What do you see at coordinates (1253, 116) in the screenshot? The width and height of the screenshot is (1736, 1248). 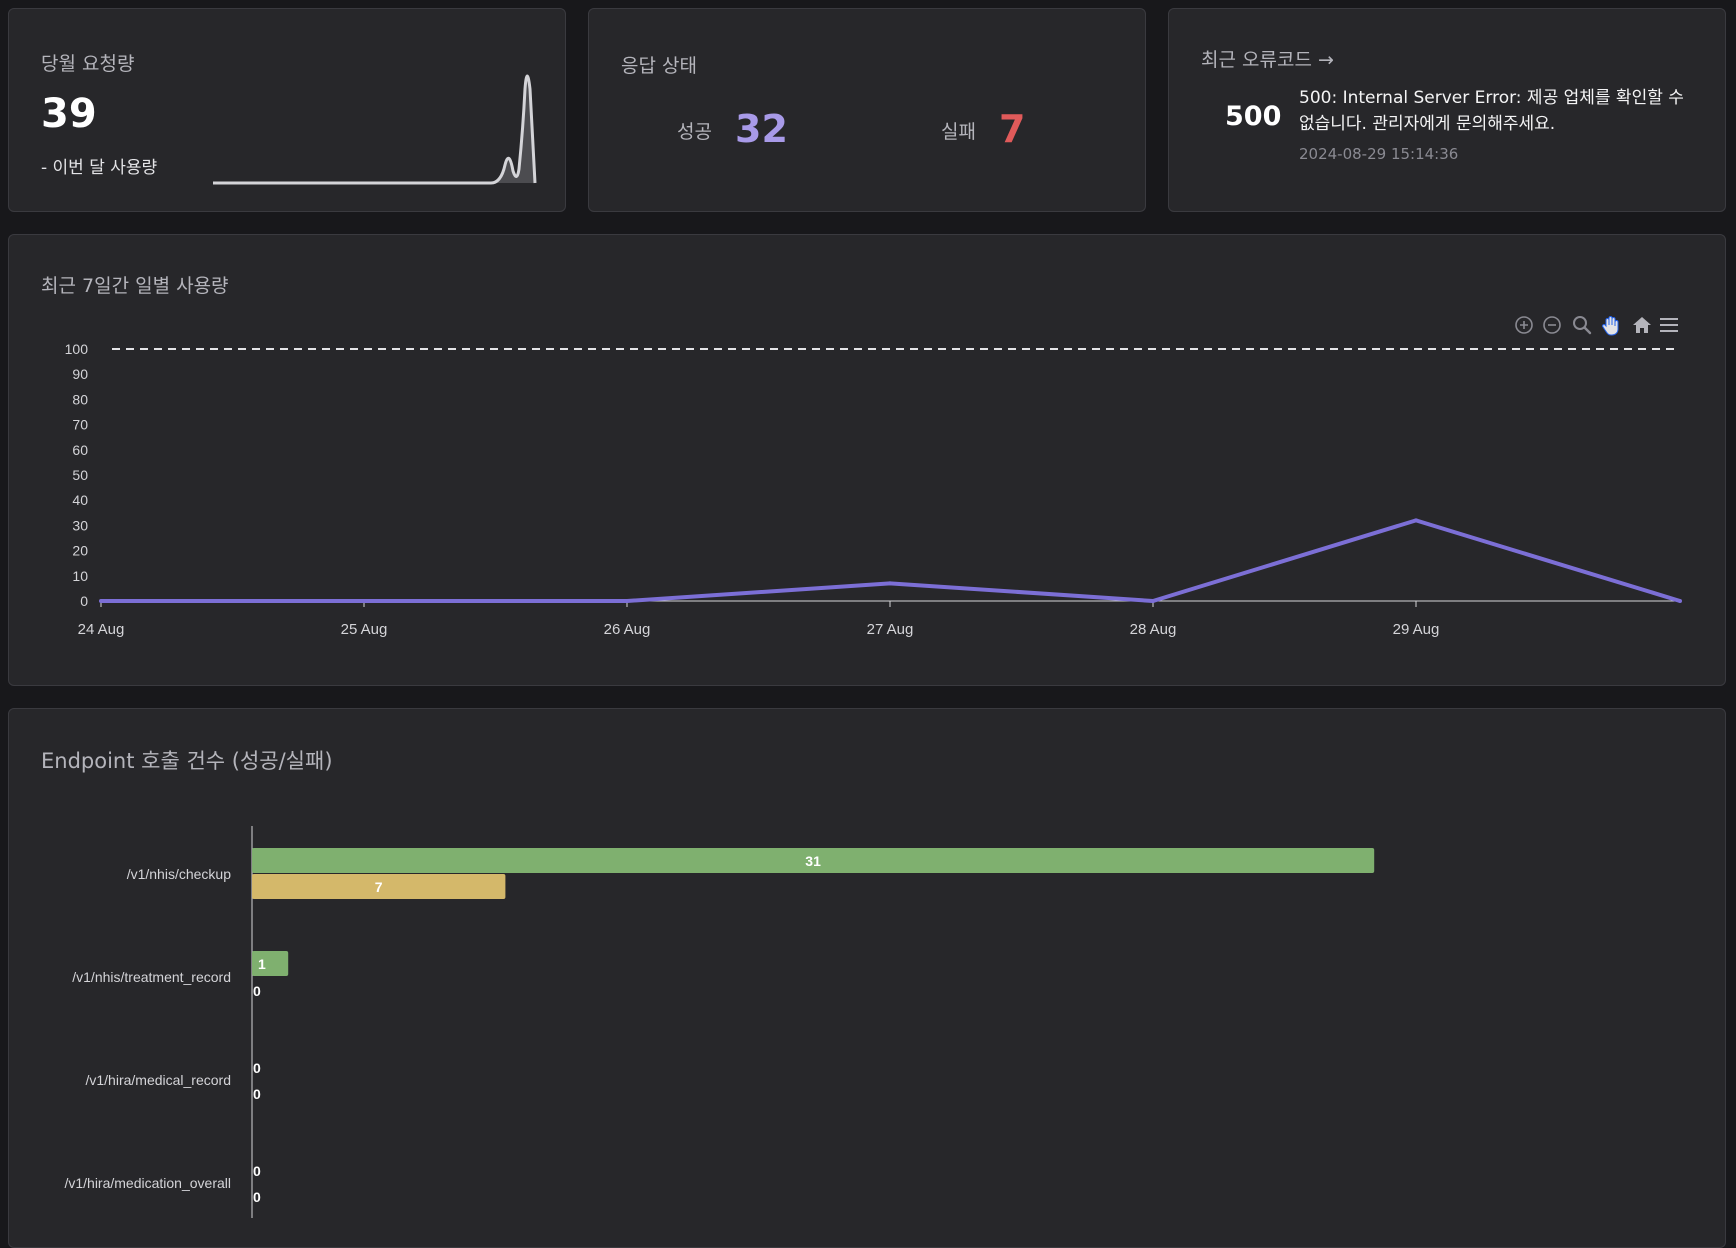 I see `recent-error-code: 500` at bounding box center [1253, 116].